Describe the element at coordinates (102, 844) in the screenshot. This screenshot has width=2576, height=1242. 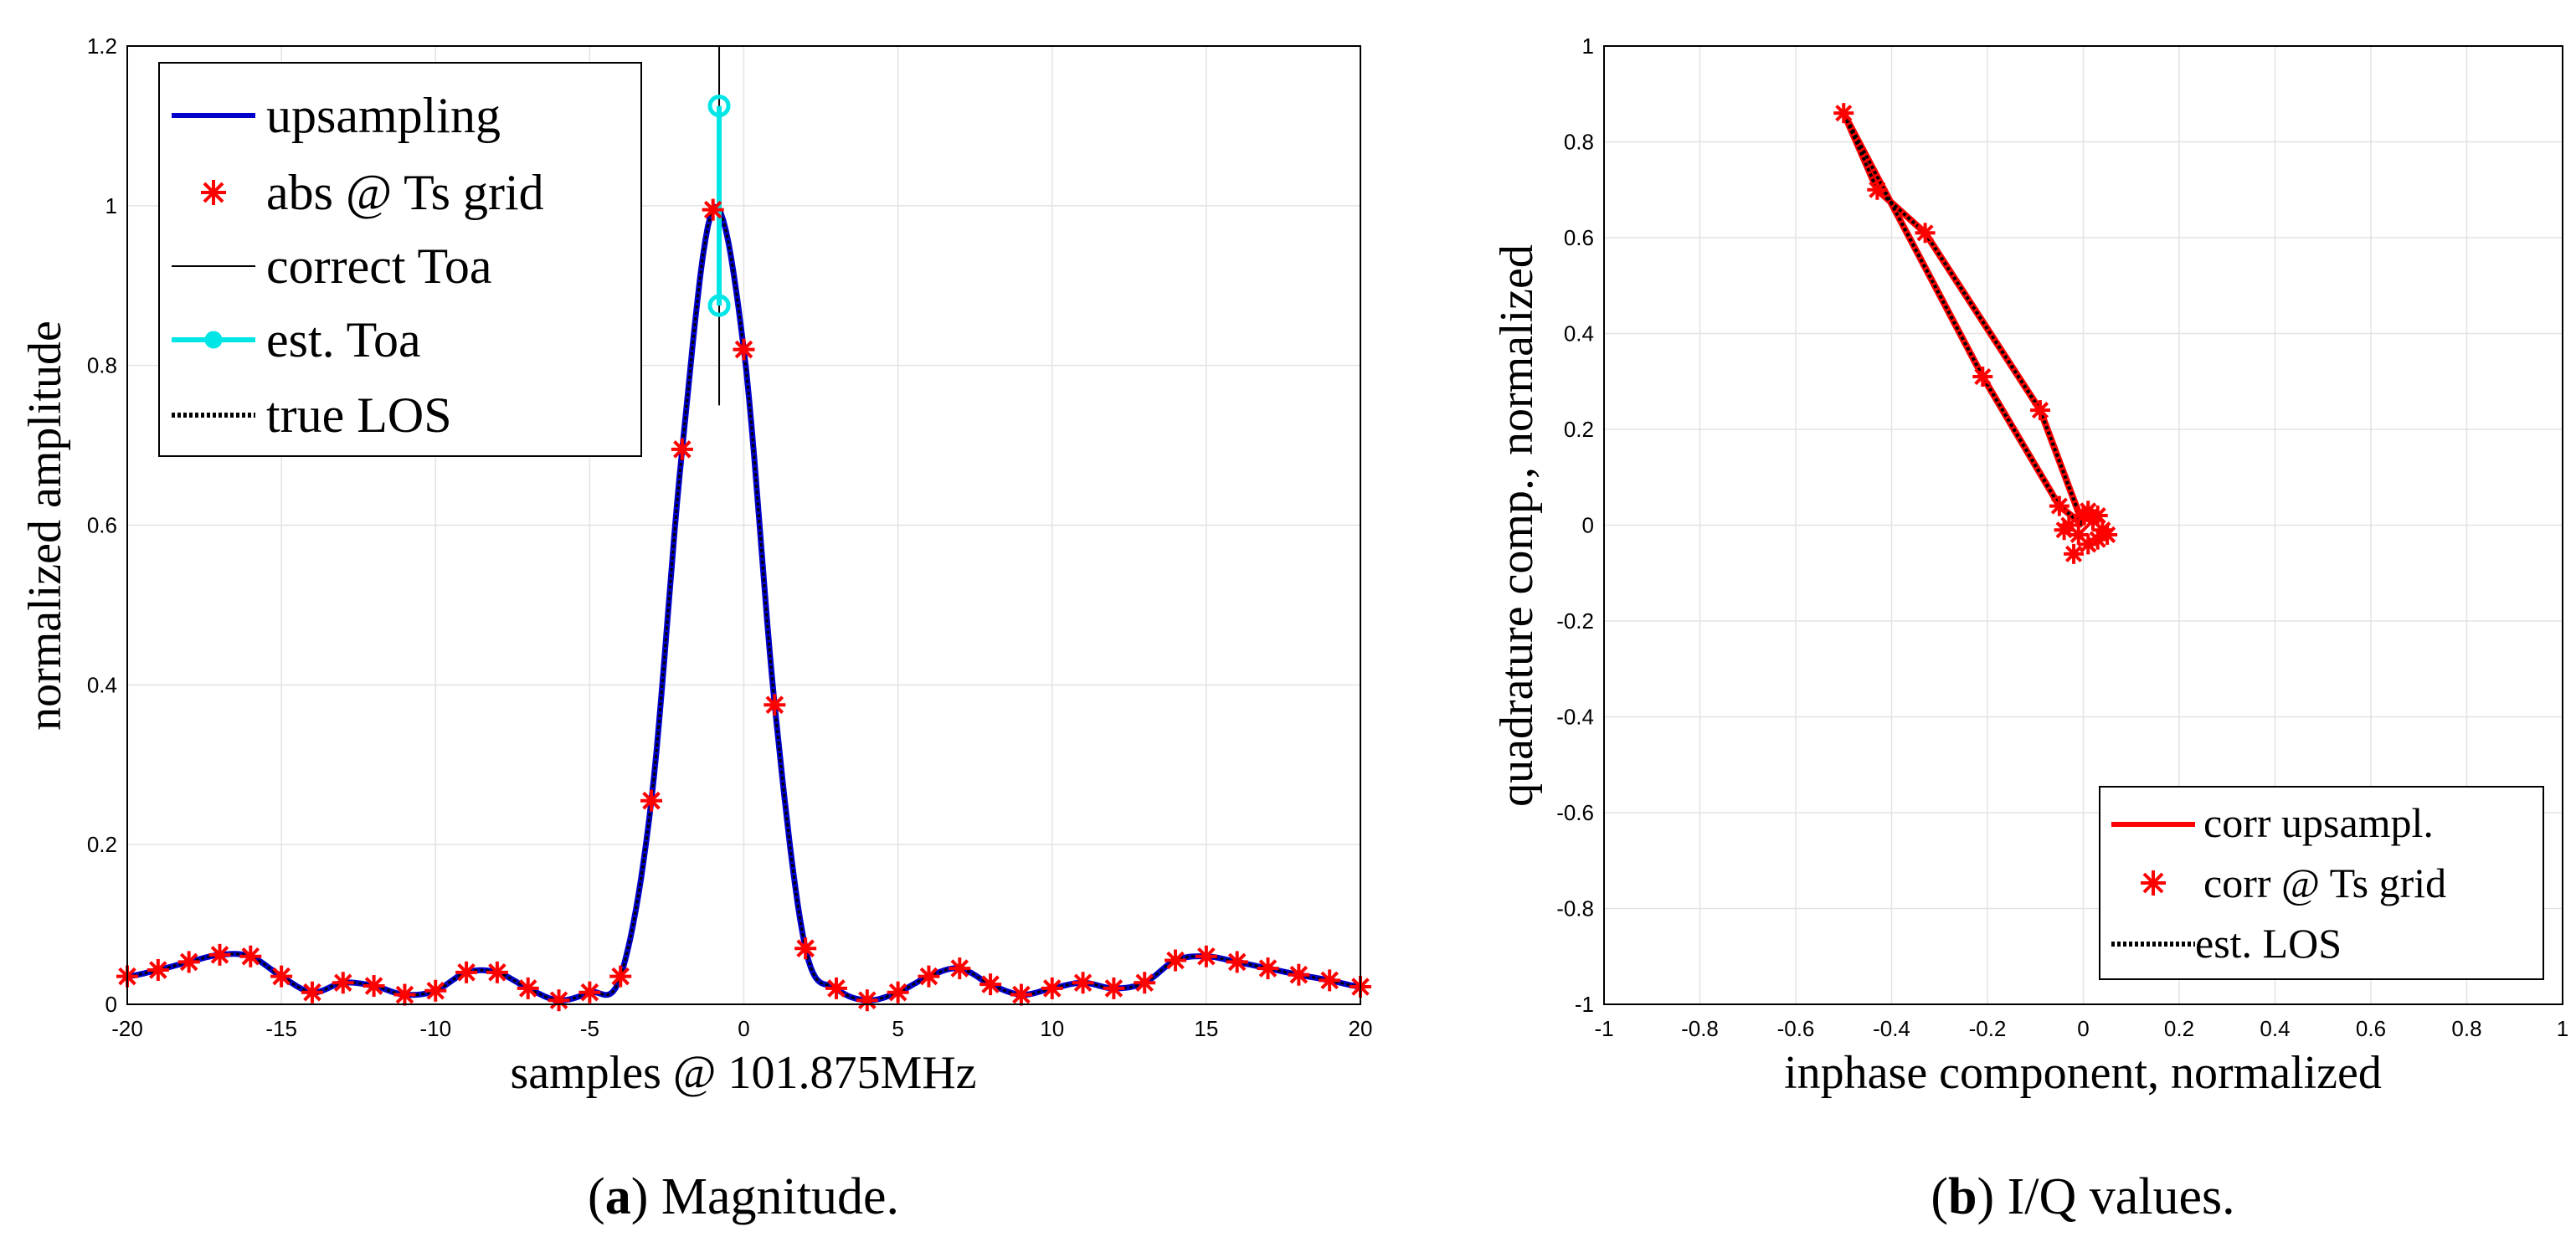
I see `a-y-tick-label: 0.2` at that location.